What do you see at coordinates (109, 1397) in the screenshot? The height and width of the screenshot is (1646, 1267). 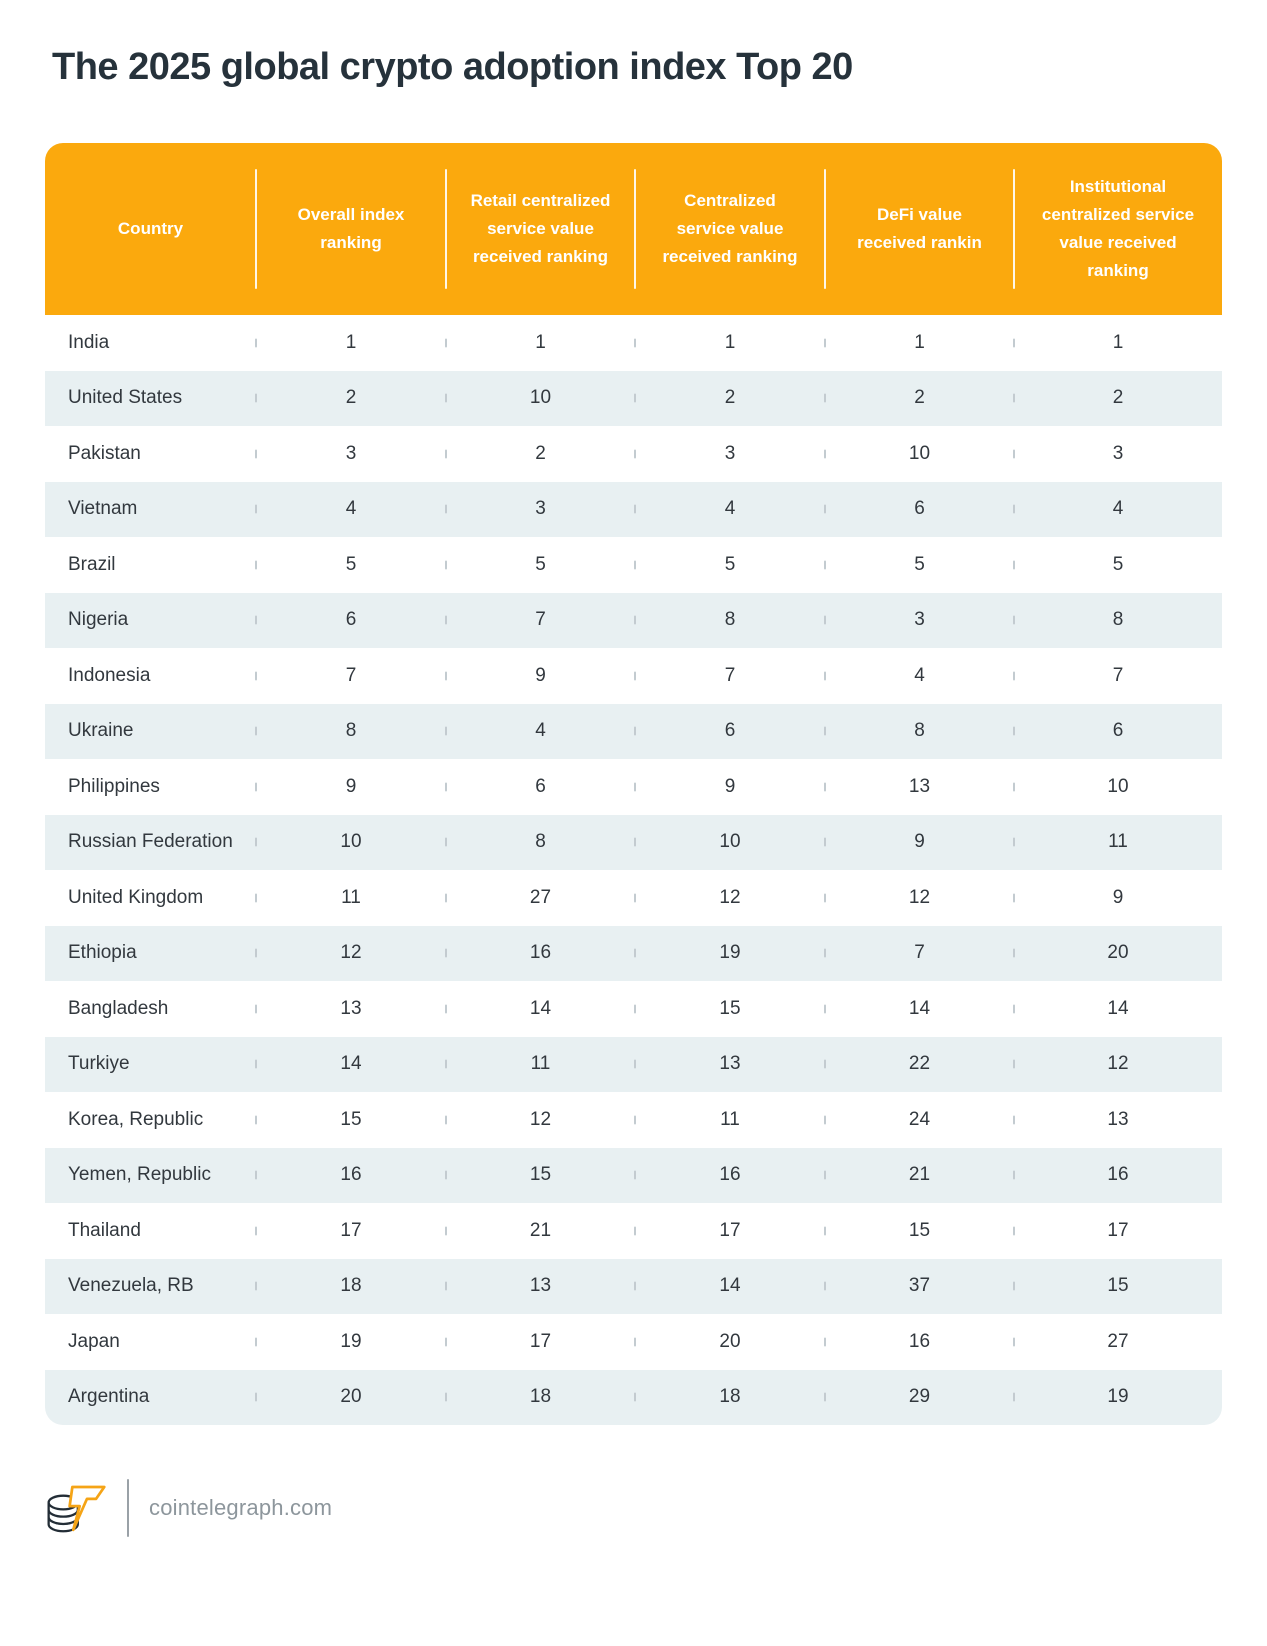 I see `country-cell: Argentina` at bounding box center [109, 1397].